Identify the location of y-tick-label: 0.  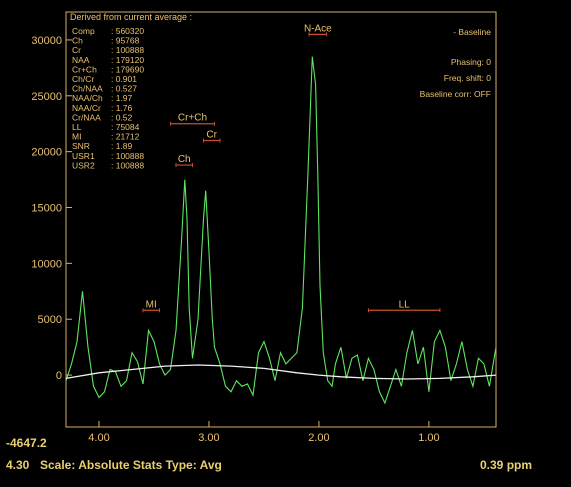
(59, 376).